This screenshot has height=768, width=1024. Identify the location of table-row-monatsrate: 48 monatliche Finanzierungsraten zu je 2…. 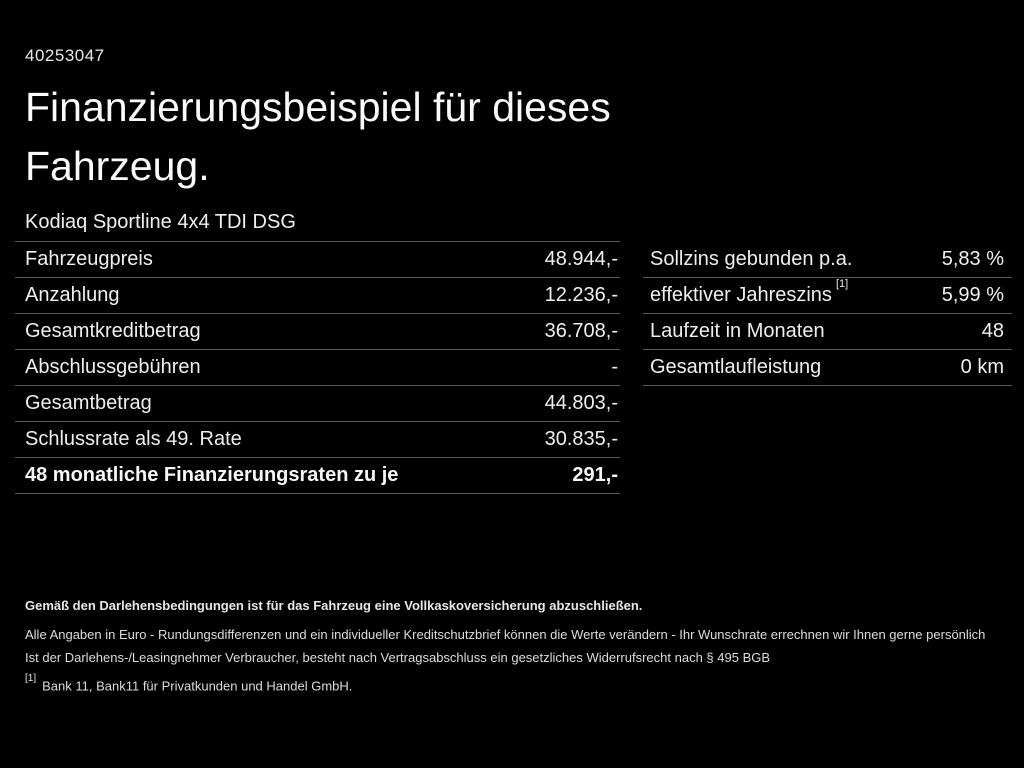
(317, 476).